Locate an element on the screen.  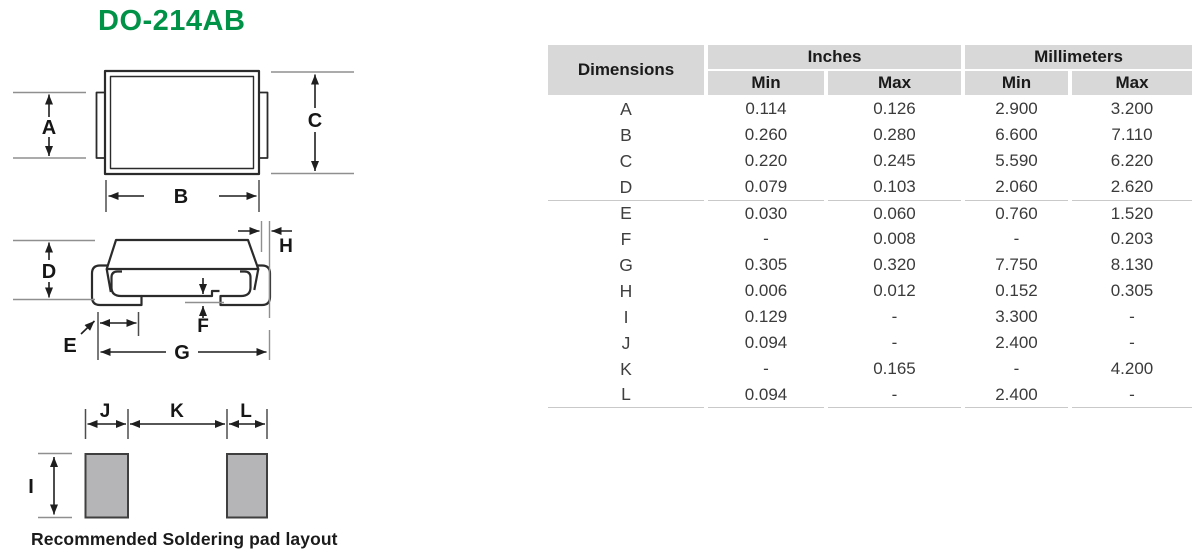
table-row: C 0.220 0.245 5.590 6.220 is located at coordinates (870, 161).